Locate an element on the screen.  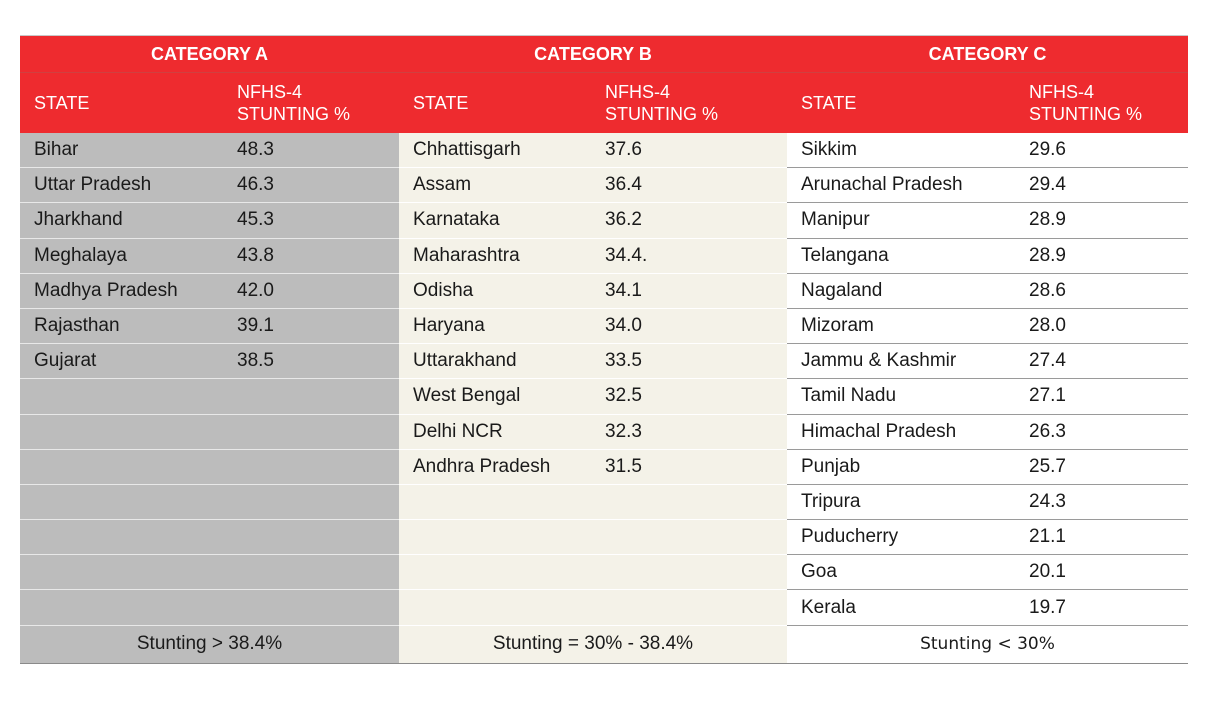
state-c-cell: Tripura is located at coordinates (901, 502).